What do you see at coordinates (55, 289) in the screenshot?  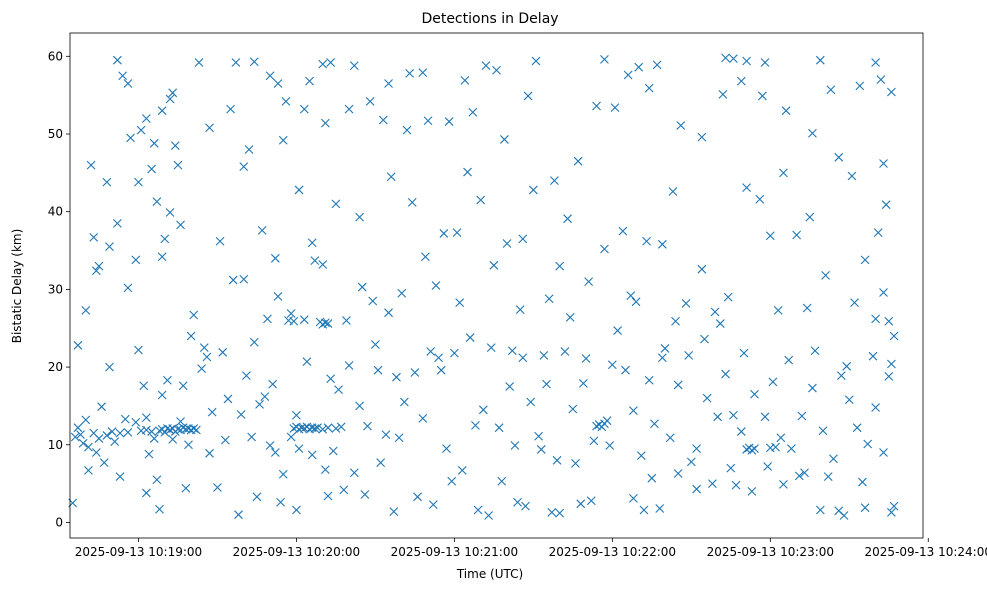 I see `y-tick-label: 30` at bounding box center [55, 289].